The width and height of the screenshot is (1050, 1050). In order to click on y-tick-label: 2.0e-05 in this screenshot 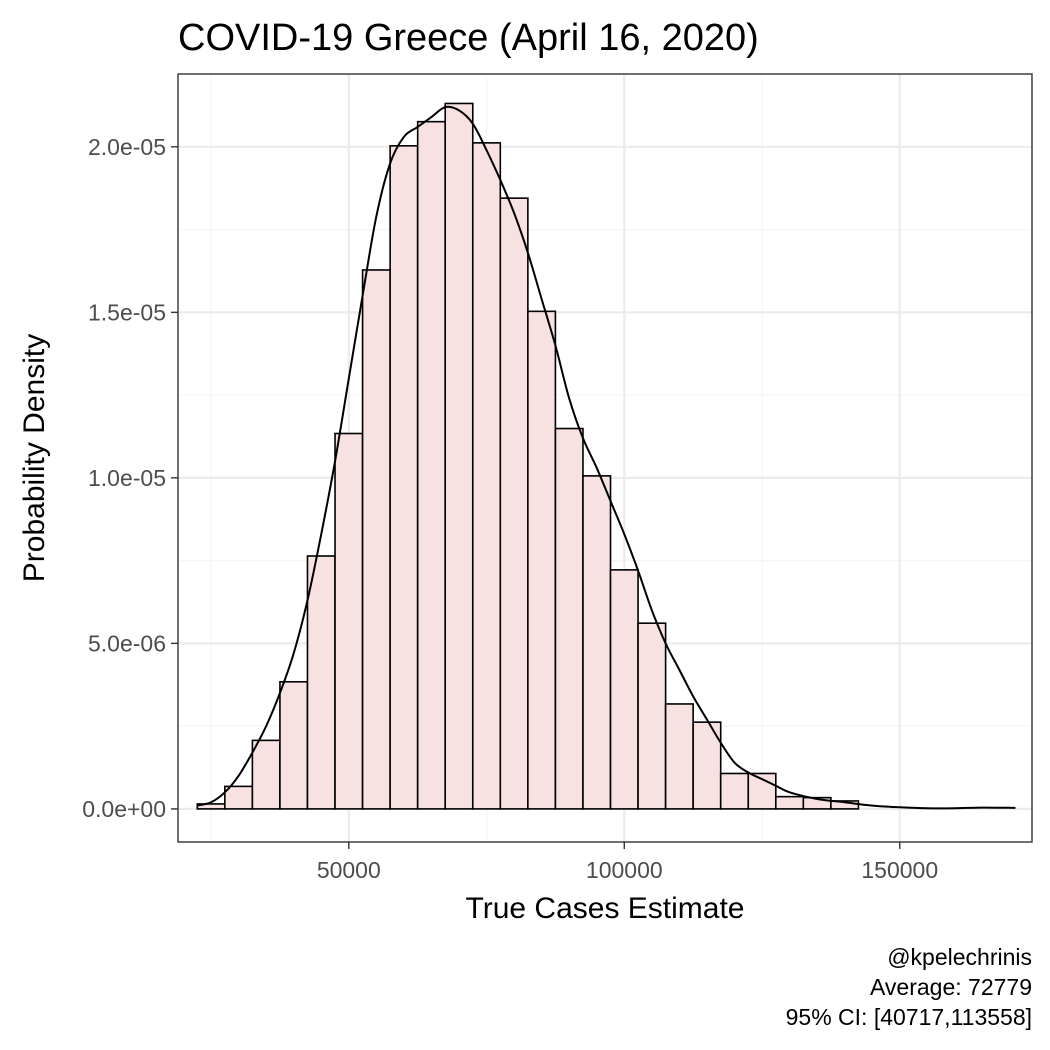, I will do `click(127, 147)`.